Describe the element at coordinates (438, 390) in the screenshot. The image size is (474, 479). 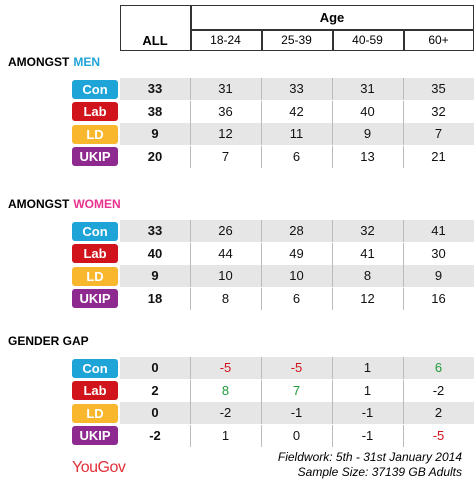
I see `cell: -2` at that location.